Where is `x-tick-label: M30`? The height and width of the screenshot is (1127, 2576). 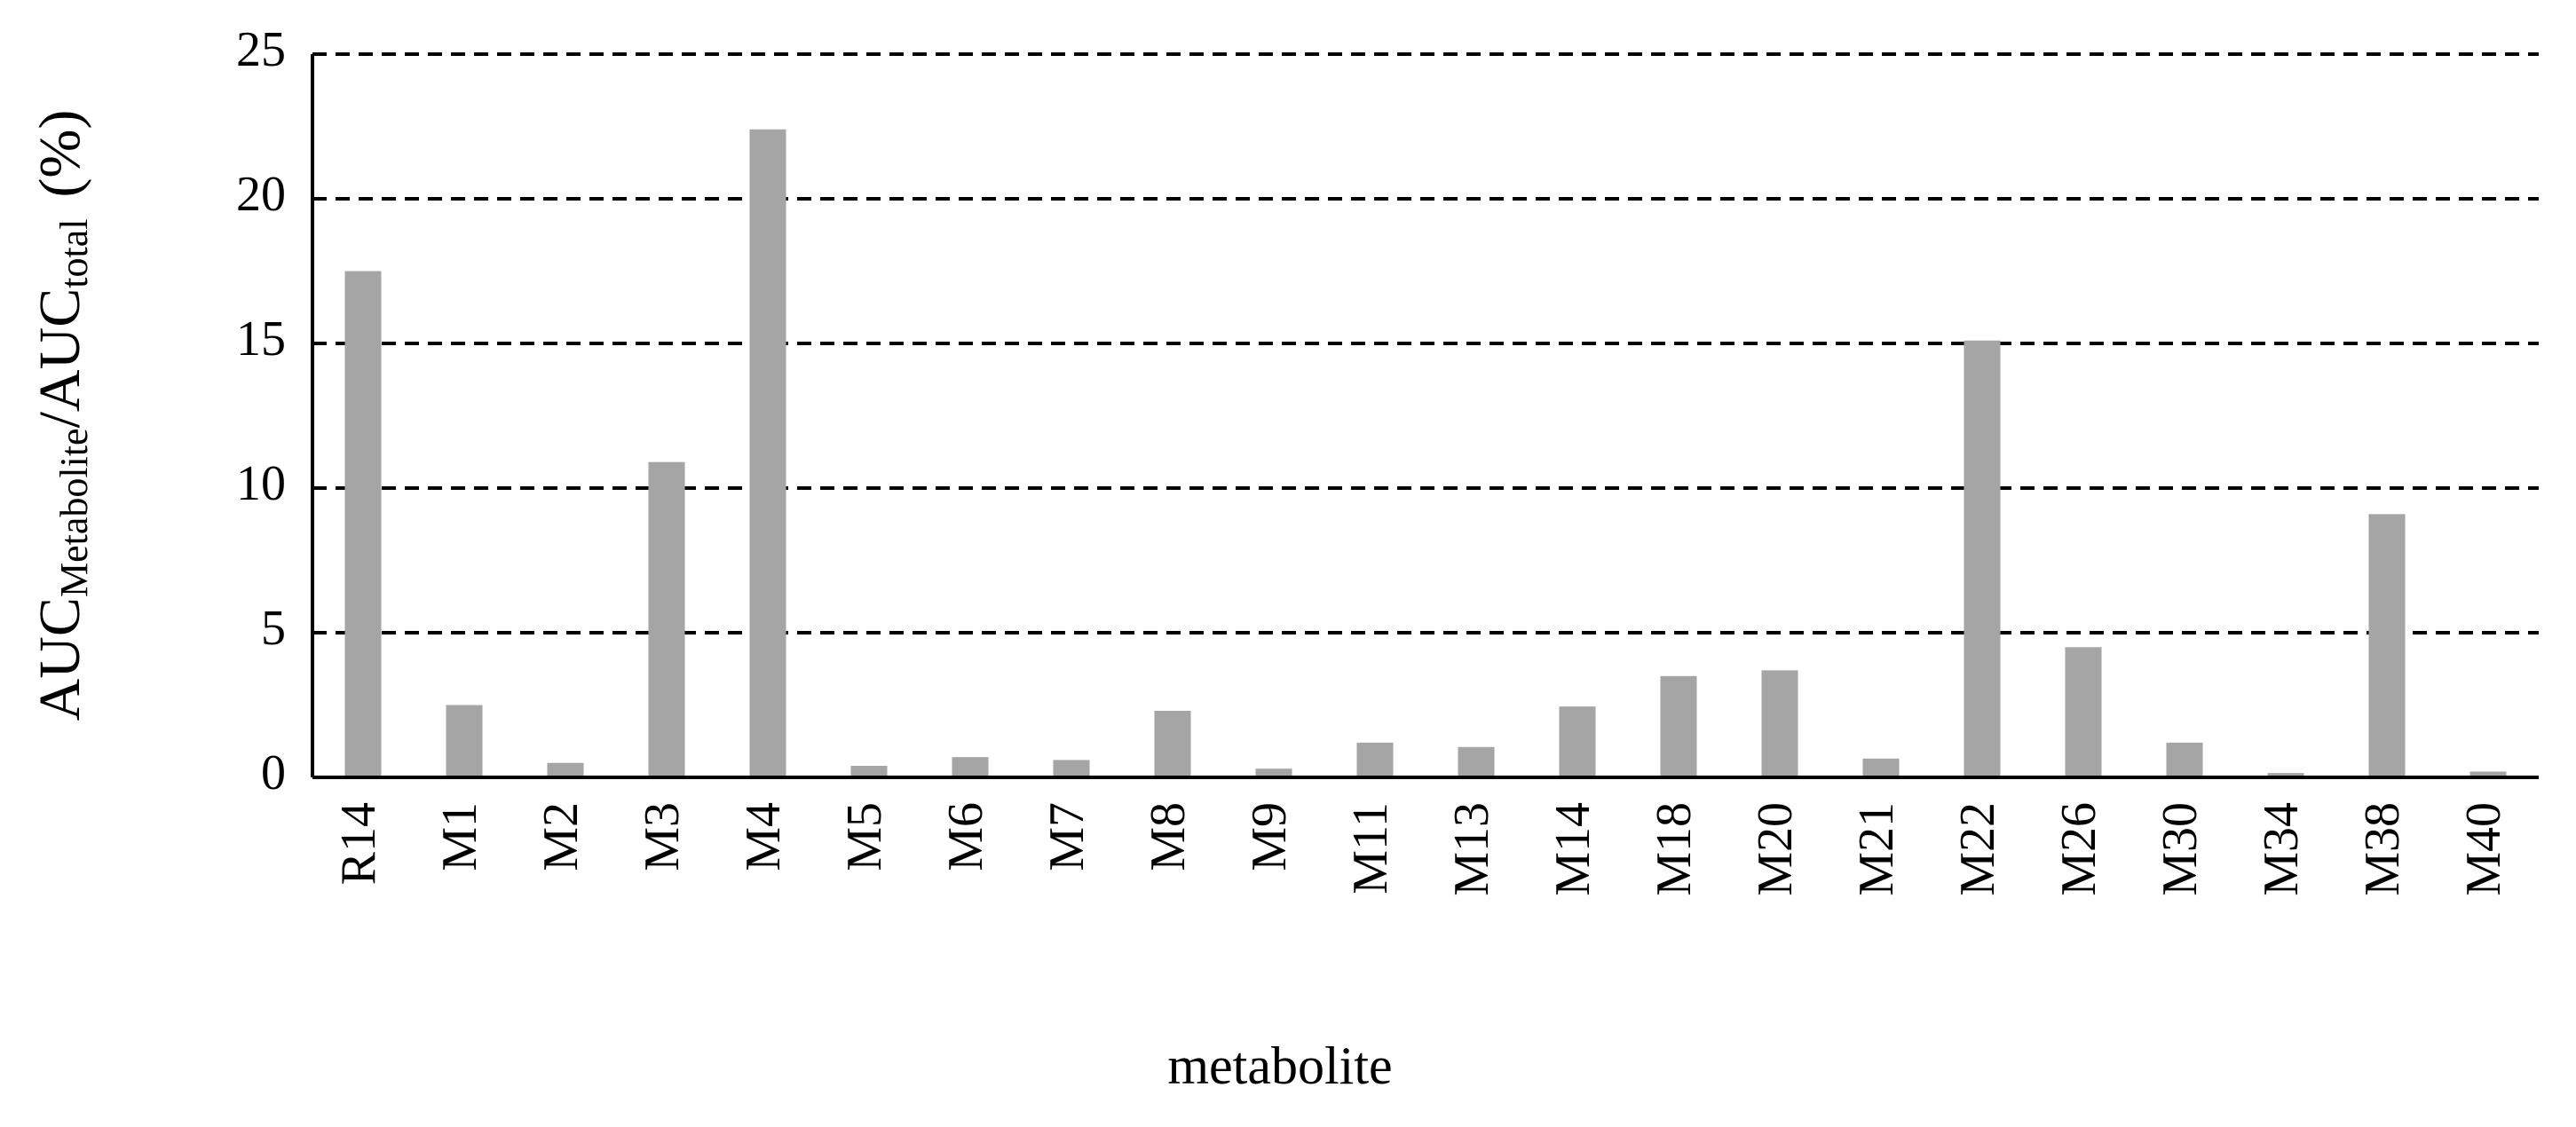
x-tick-label: M30 is located at coordinates (2180, 849).